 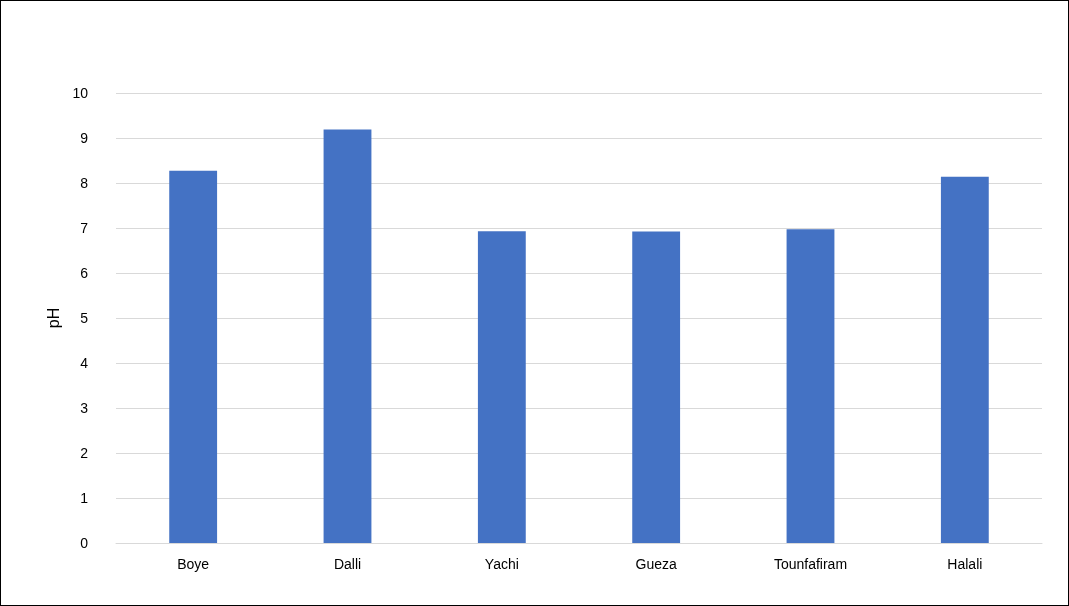 What do you see at coordinates (84, 183) in the screenshot?
I see `y-tick-label: 8` at bounding box center [84, 183].